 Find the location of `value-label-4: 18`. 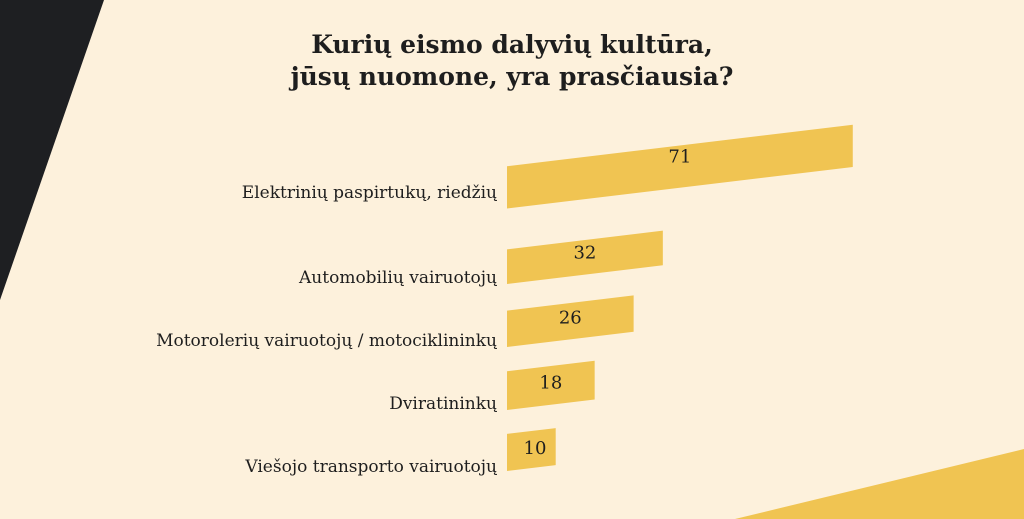

value-label-4: 18 is located at coordinates (550, 383).